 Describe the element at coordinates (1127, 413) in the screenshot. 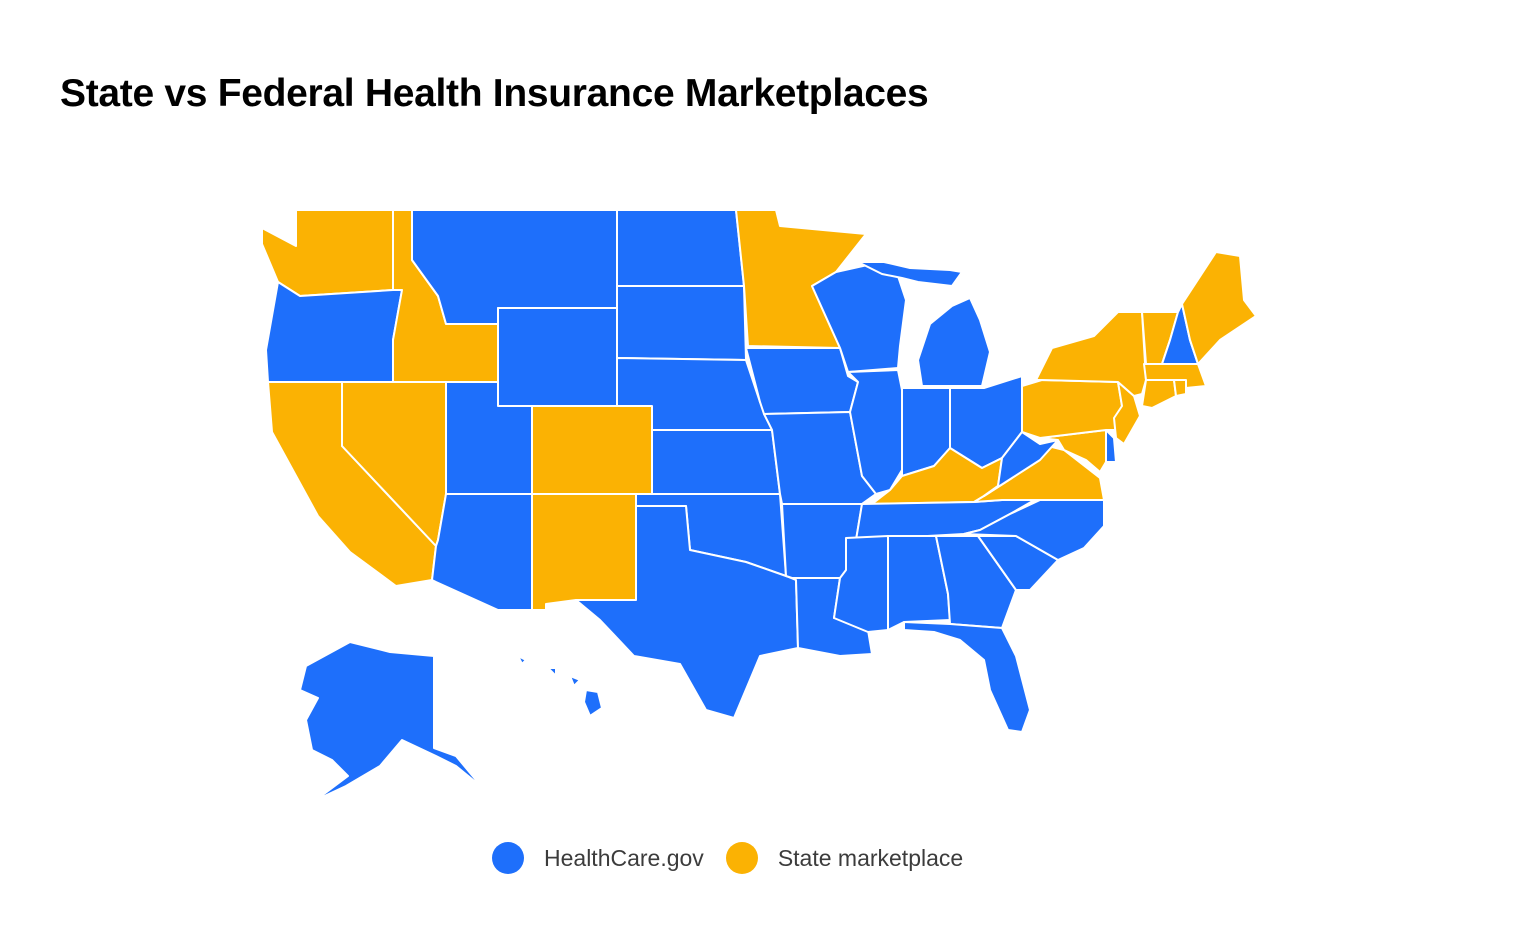

I see `state-nj` at that location.